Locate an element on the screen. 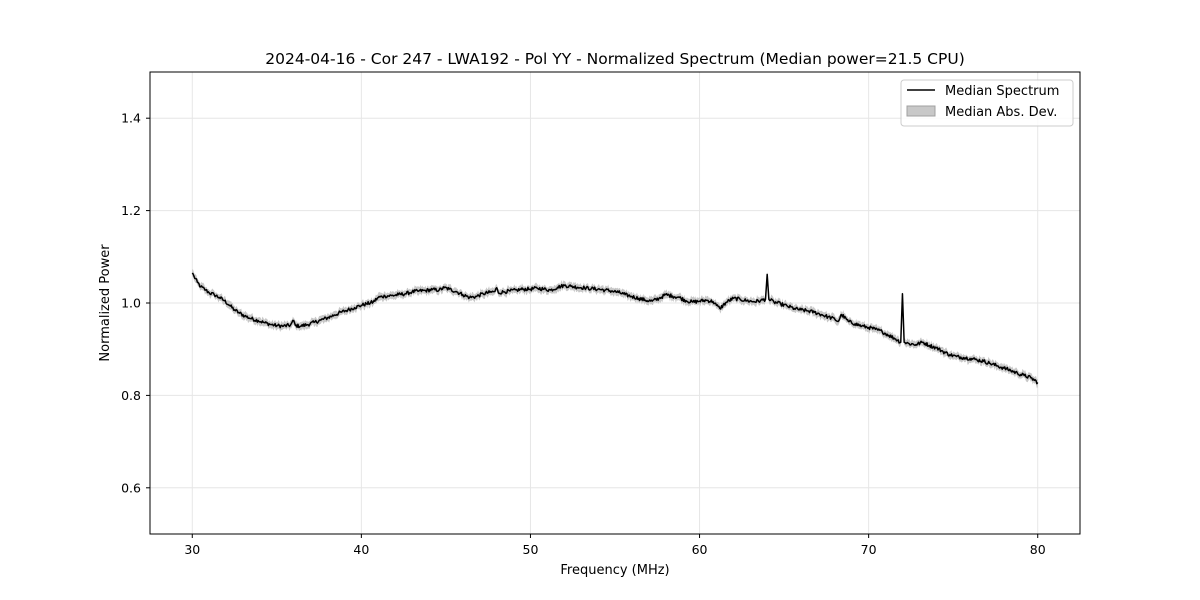 Image resolution: width=1200 pixels, height=600 pixels. median-spectrum-line is located at coordinates (615, 328).